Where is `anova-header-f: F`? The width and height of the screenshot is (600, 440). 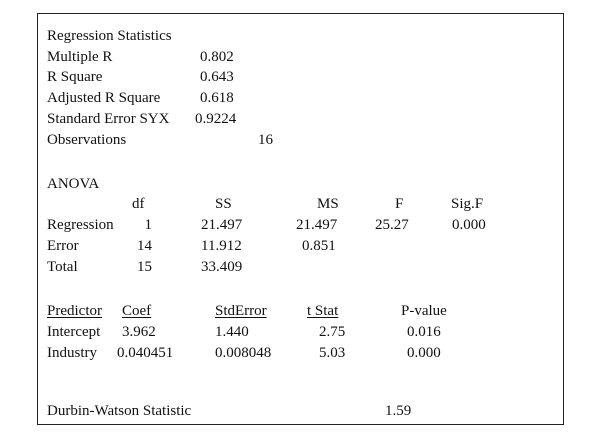
anova-header-f: F is located at coordinates (399, 204).